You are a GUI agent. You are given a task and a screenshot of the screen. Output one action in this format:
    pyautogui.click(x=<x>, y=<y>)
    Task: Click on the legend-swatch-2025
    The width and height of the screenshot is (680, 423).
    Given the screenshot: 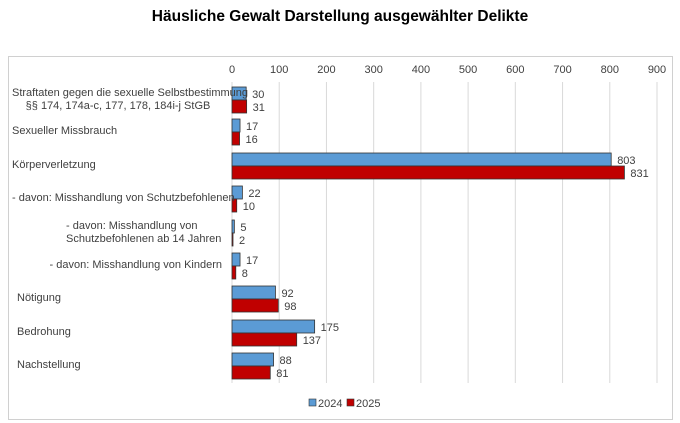 What is the action you would take?
    pyautogui.click(x=350, y=402)
    